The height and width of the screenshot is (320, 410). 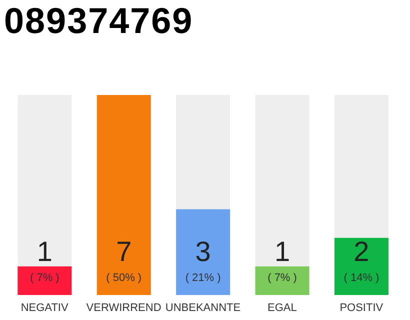 I want to click on annotation: ( 14% ), so click(x=362, y=278).